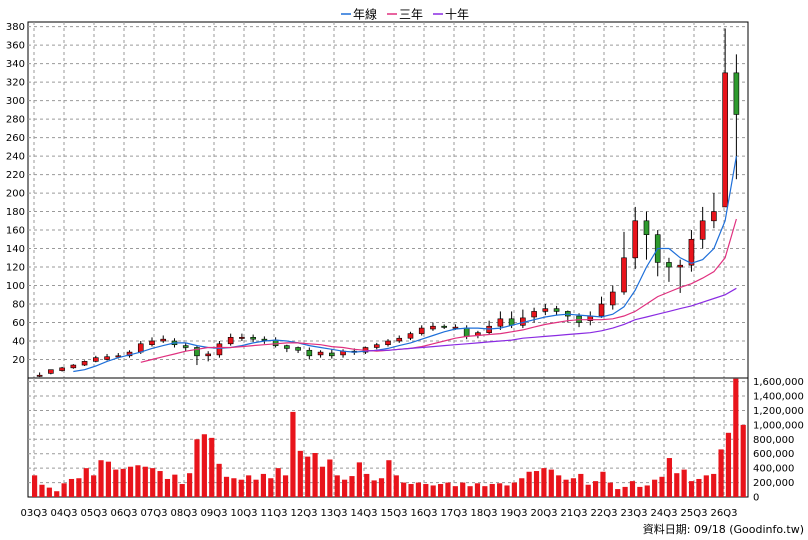  What do you see at coordinates (724, 513) in the screenshot?
I see `x-tick-label: 26Q3` at bounding box center [724, 513].